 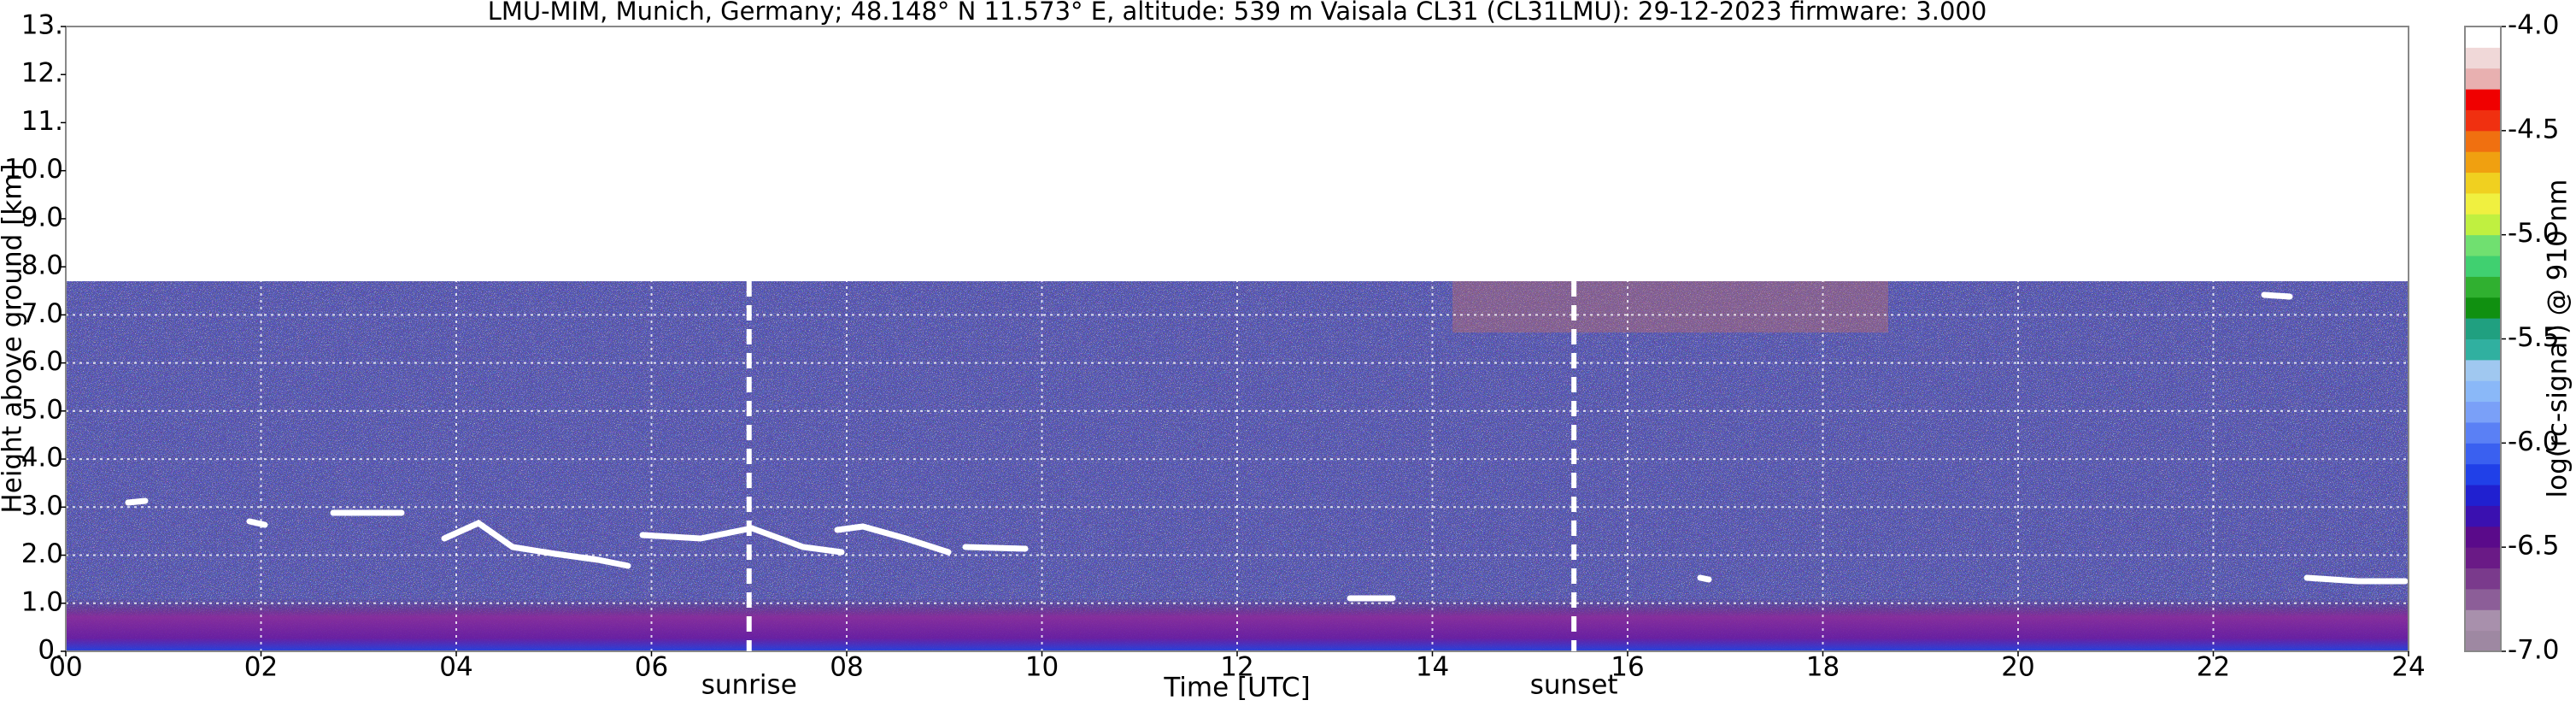 I want to click on y-tick-label: 4.0, so click(x=42, y=458).